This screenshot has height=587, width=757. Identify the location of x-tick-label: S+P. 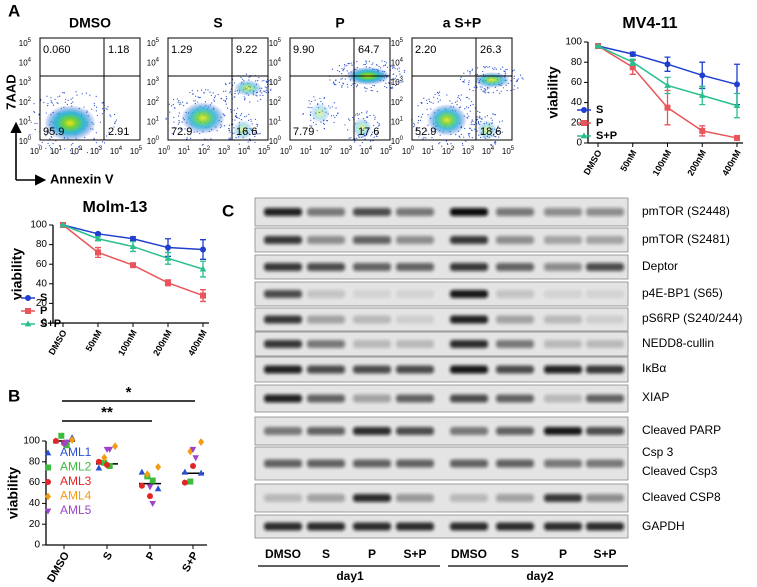
(190, 562).